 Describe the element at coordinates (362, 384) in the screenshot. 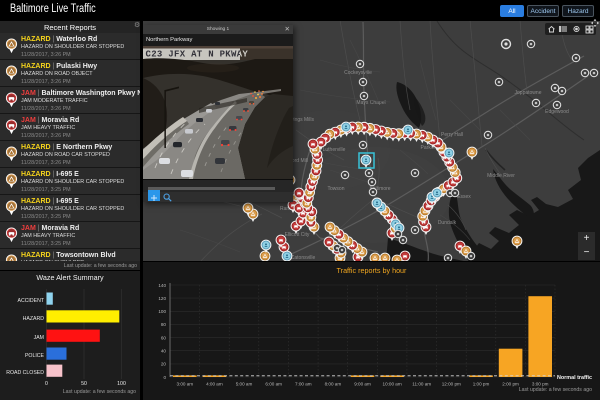

I see `svg-text: 9:00 am` at that location.